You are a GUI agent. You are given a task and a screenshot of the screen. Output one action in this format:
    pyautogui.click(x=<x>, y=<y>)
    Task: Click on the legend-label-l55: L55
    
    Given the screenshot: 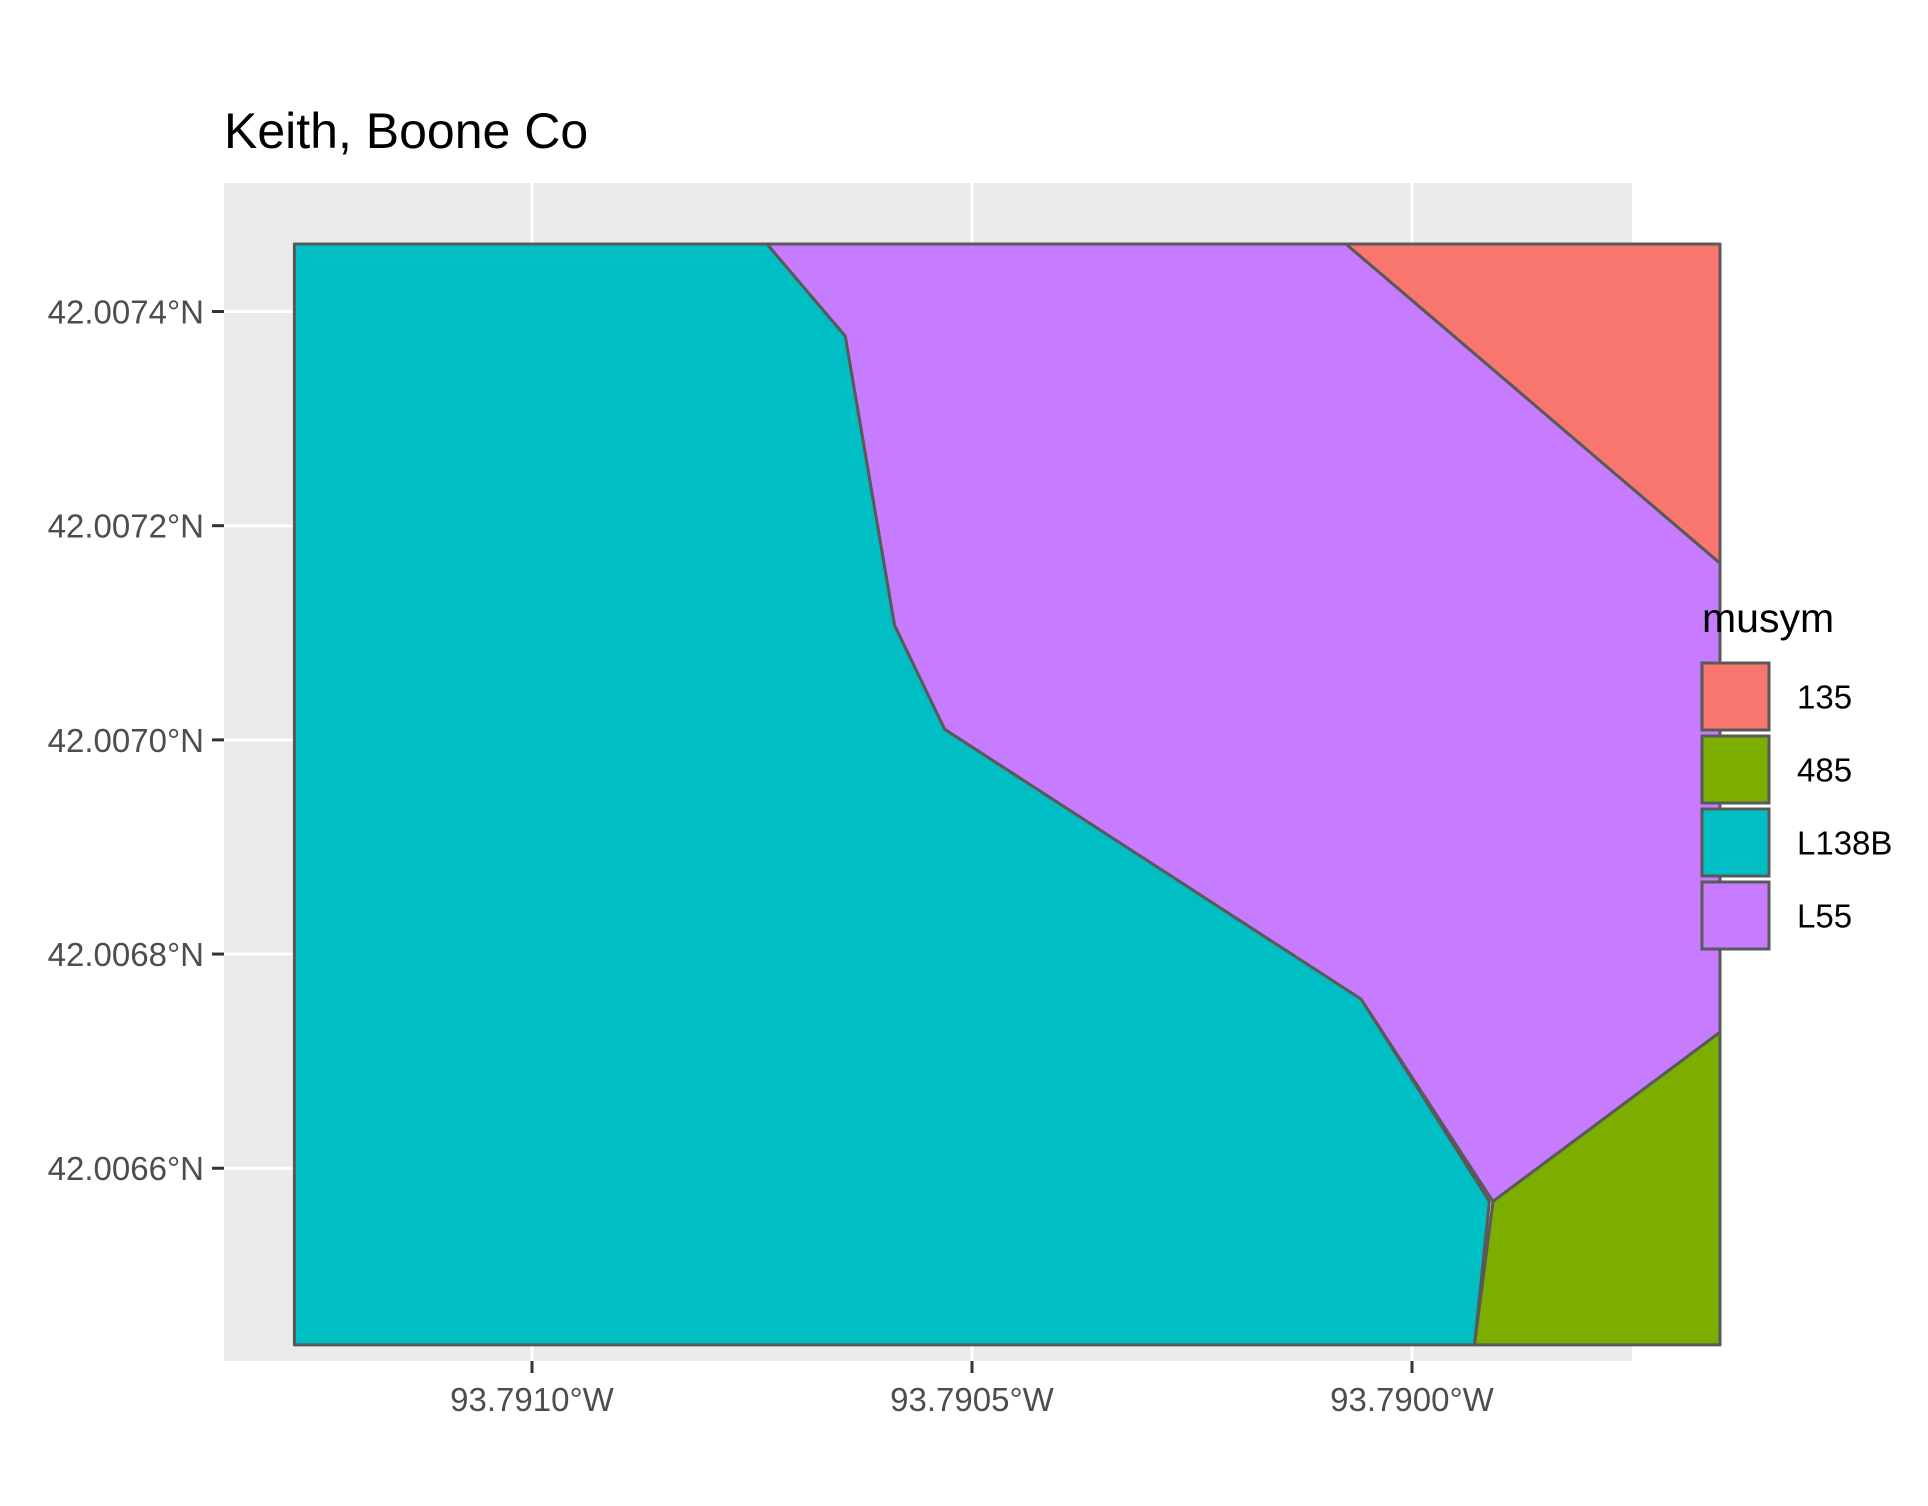 What is the action you would take?
    pyautogui.click(x=1824, y=916)
    